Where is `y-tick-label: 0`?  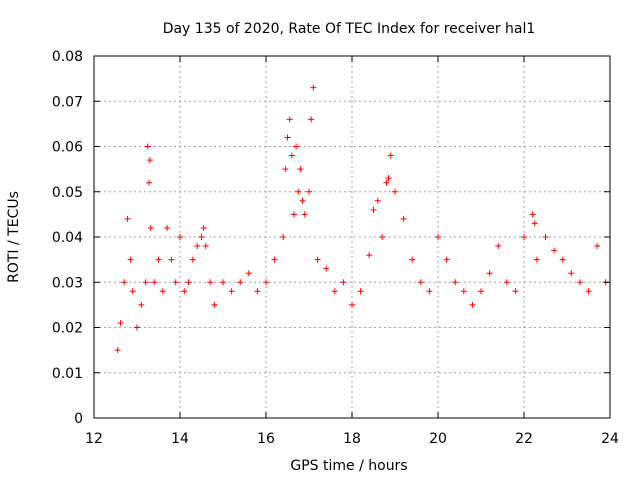
y-tick-label: 0 is located at coordinates (78, 419).